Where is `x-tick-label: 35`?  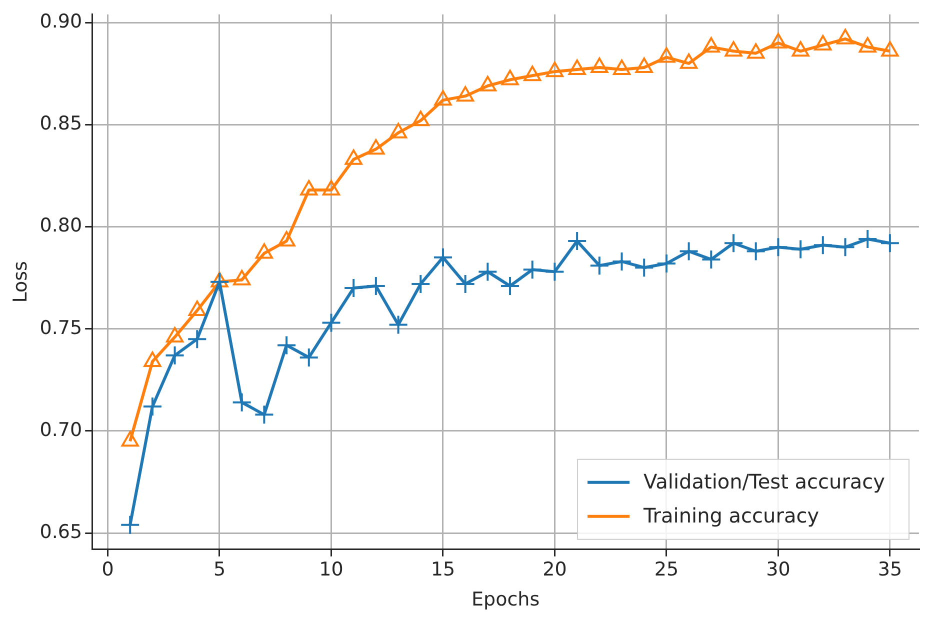 x-tick-label: 35 is located at coordinates (890, 569).